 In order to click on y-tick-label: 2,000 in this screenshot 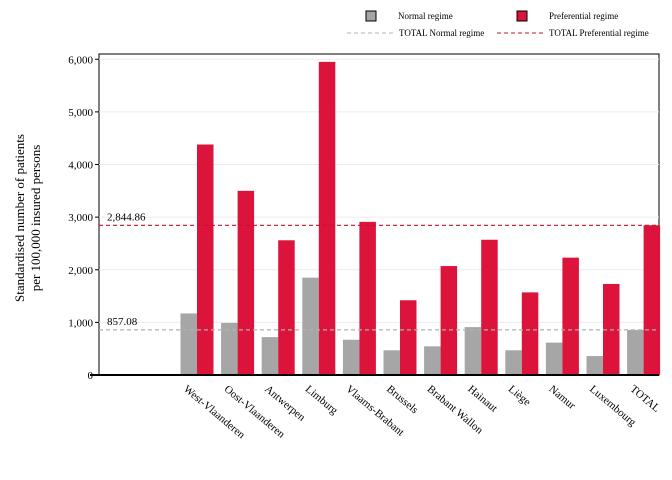, I will do `click(80, 271)`.